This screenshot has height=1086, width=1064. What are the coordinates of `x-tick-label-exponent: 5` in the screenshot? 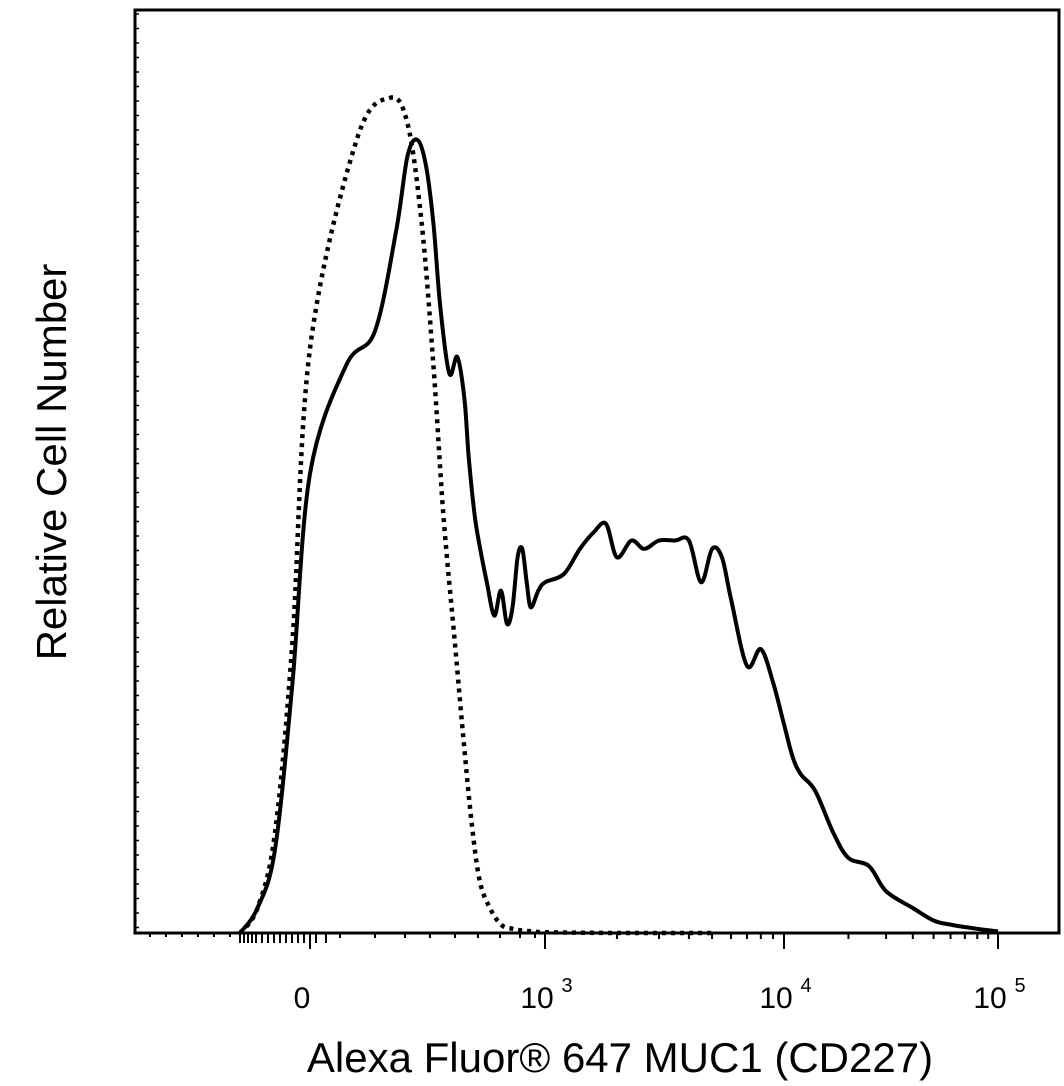 It's located at (1019, 986).